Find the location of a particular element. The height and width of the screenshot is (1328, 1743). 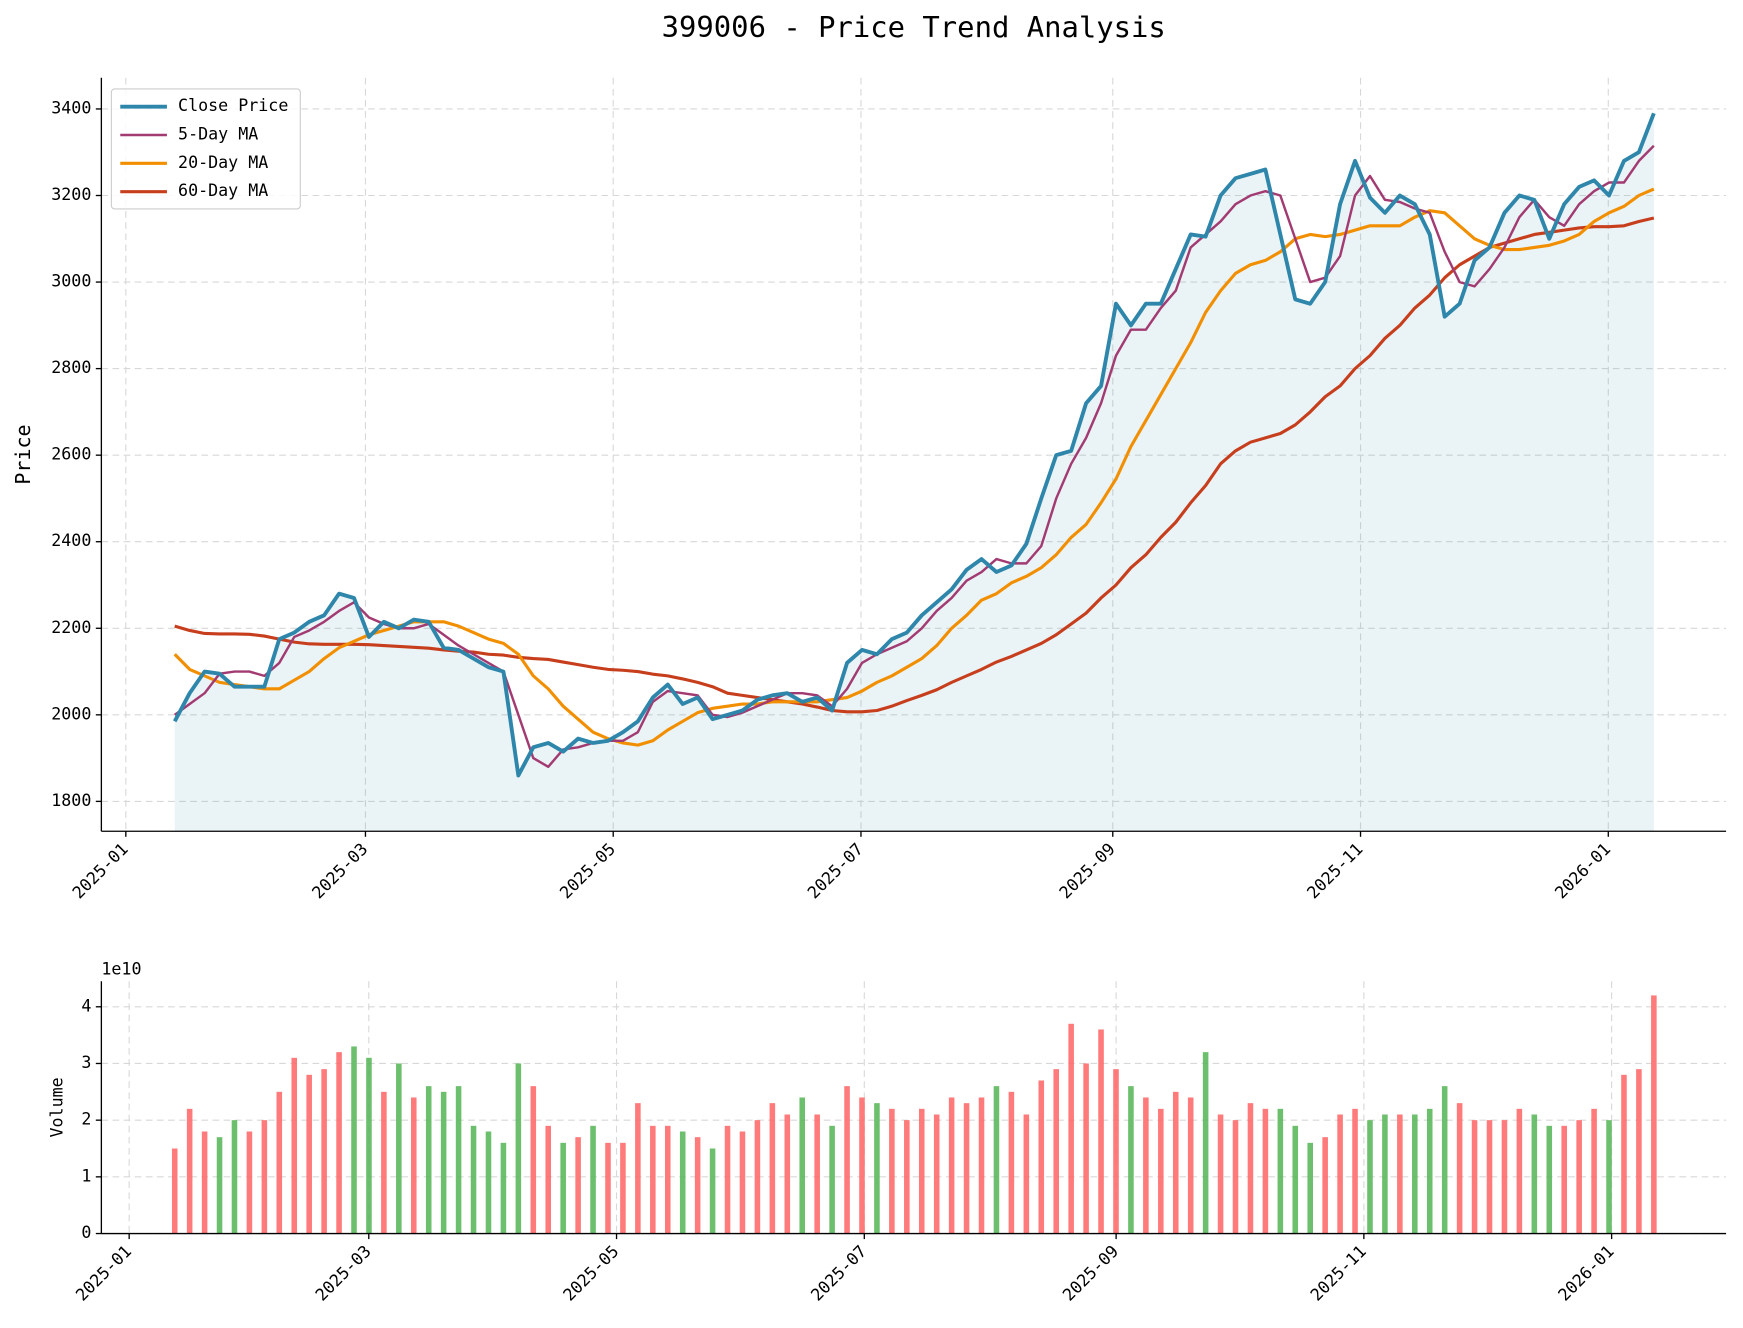

chart-title: 399006 - Price Trend Analysis is located at coordinates (914, 27).